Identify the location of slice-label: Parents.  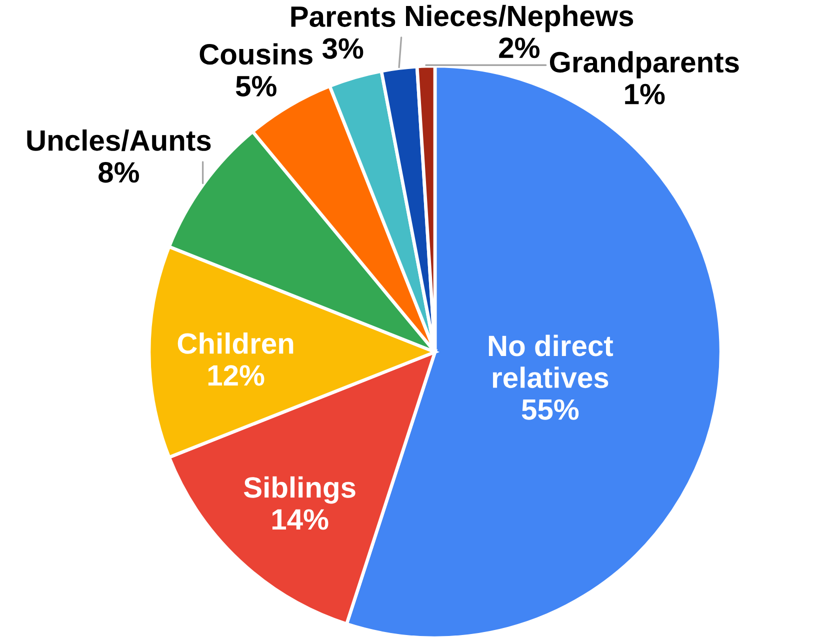
(343, 16).